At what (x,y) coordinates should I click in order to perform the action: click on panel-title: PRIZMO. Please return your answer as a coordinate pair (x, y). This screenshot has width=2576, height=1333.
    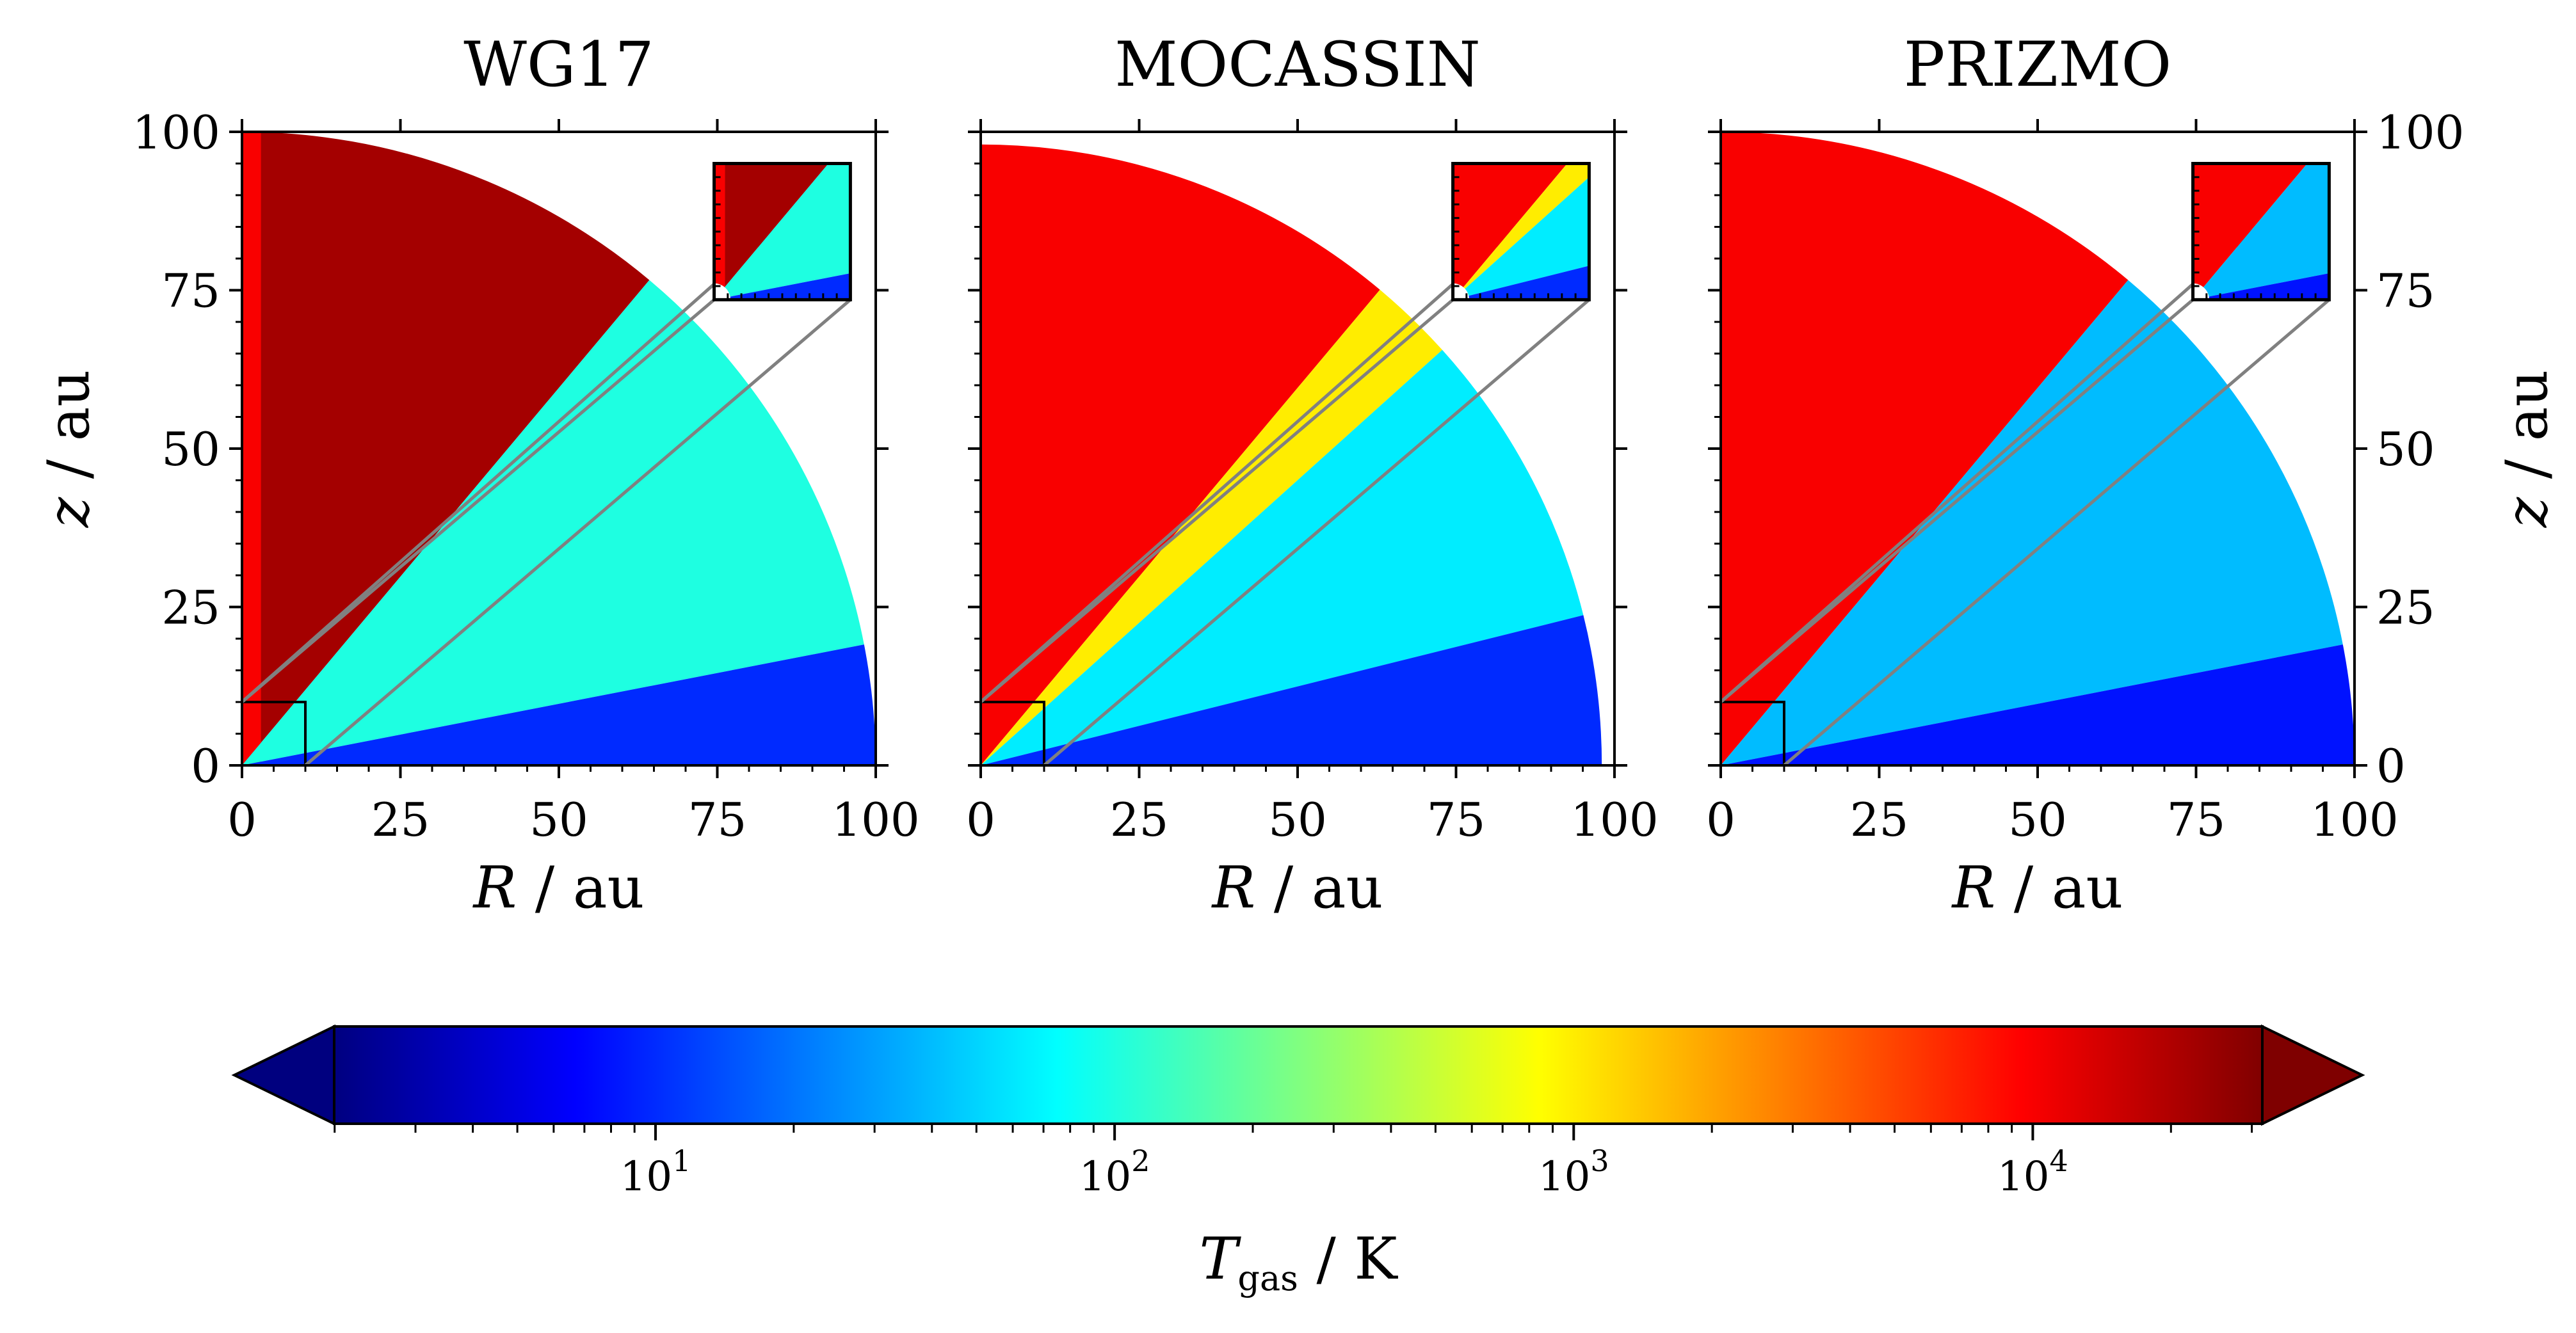
    Looking at the image, I should click on (2038, 65).